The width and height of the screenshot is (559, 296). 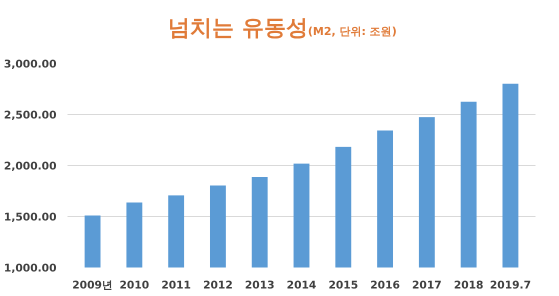 I want to click on chart-subtitle: (M2, 단위: 조원), so click(x=352, y=31).